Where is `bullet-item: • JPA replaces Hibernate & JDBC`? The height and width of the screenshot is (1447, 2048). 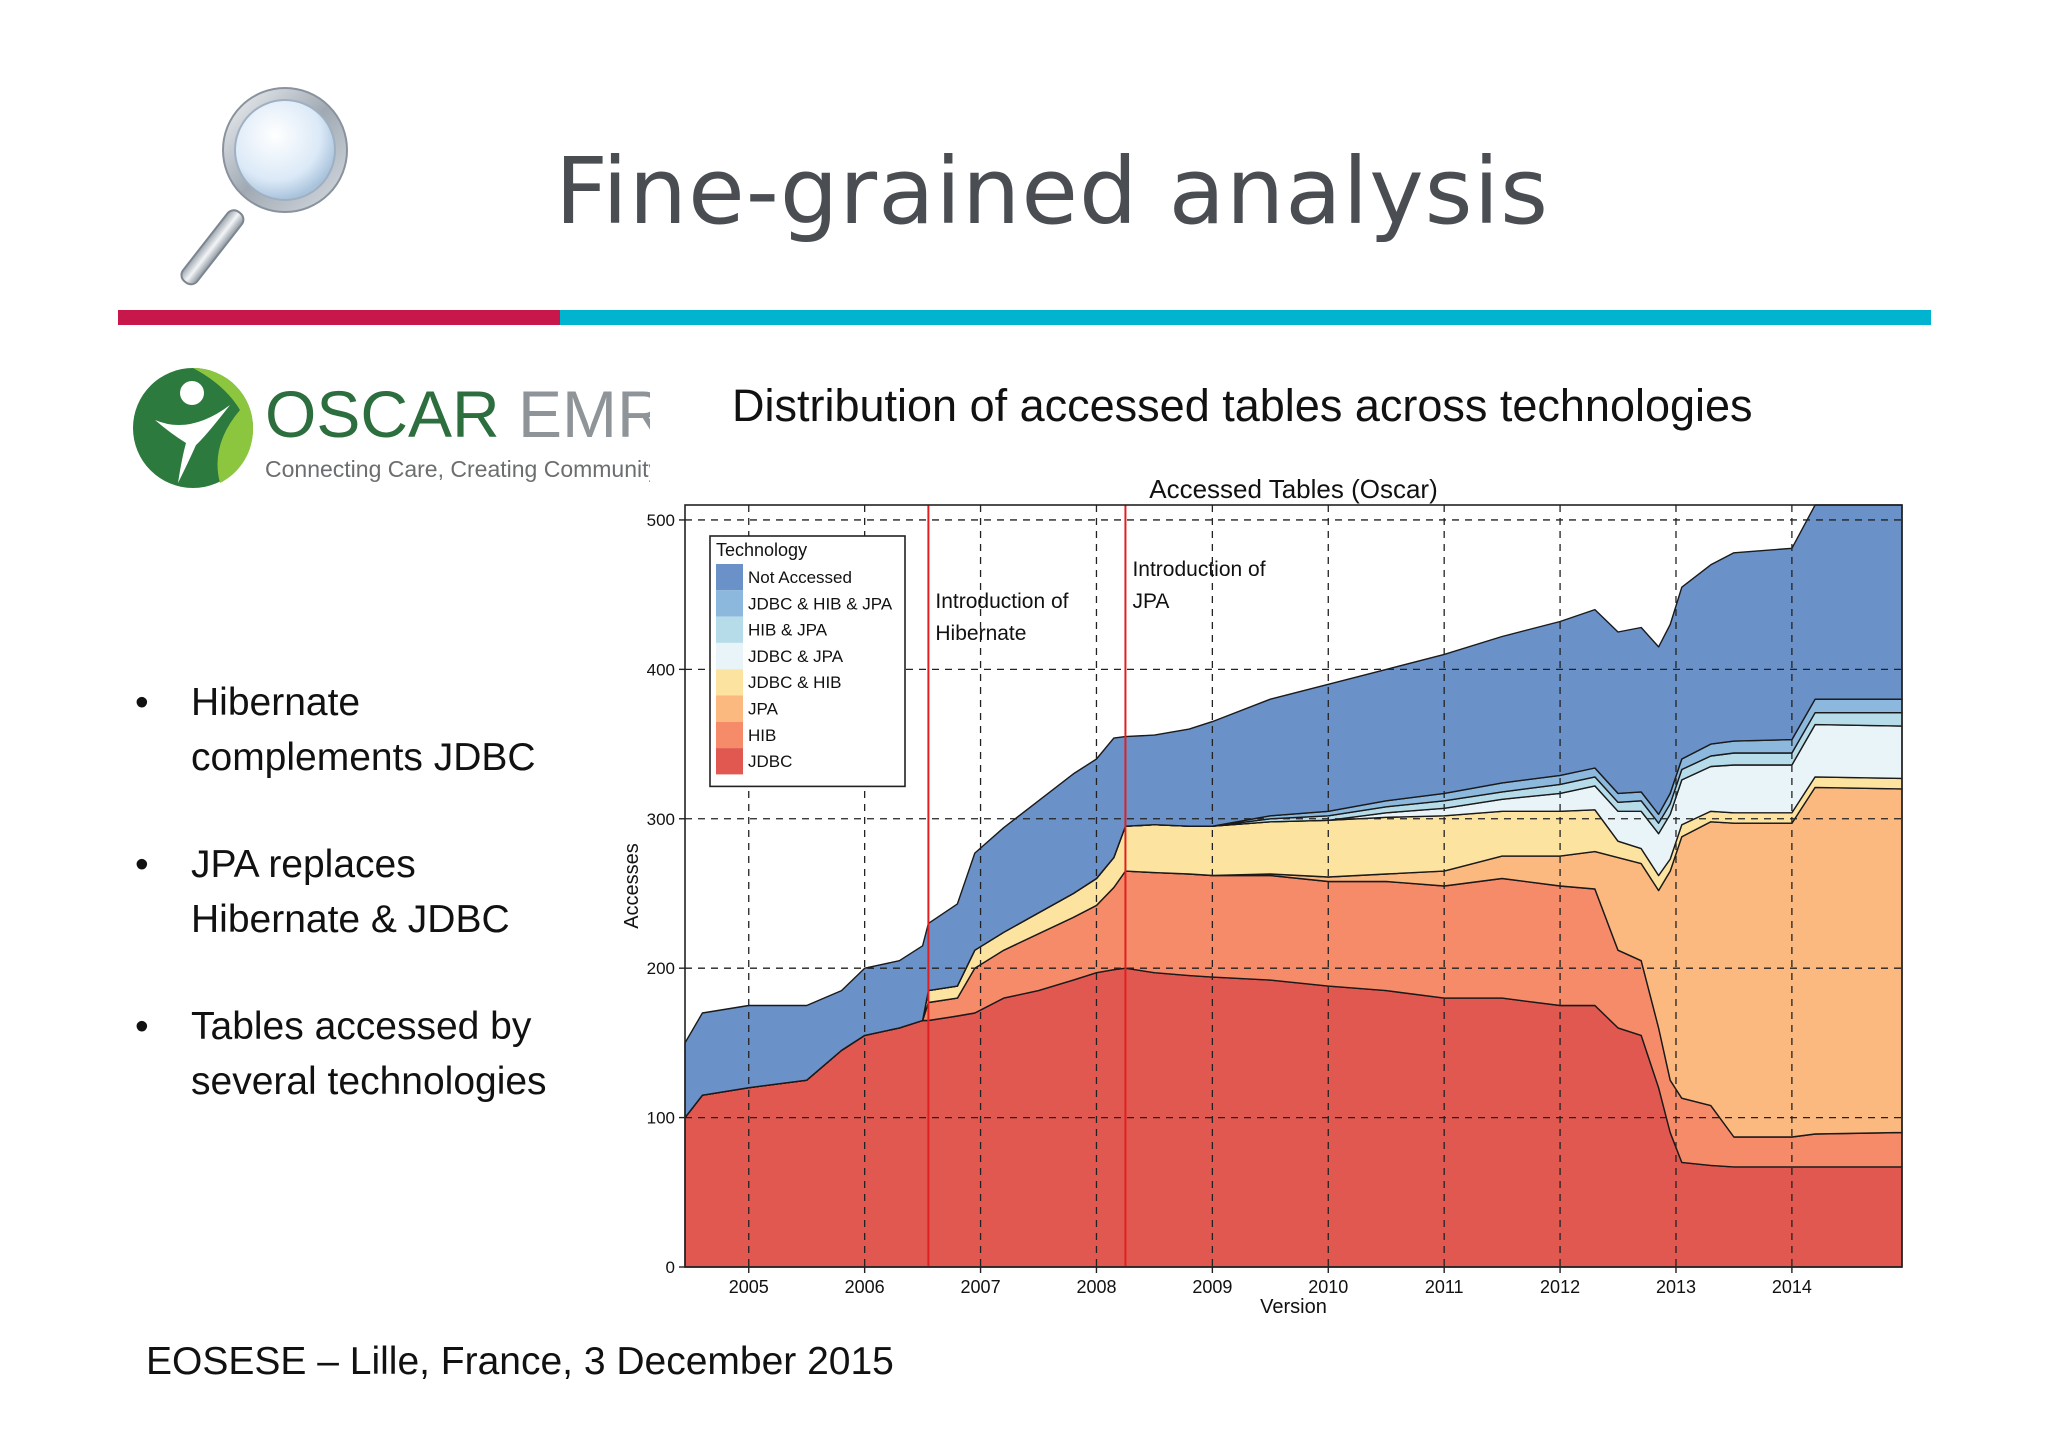
bullet-item: • JPA replaces Hibernate & JDBC is located at coordinates (398, 892).